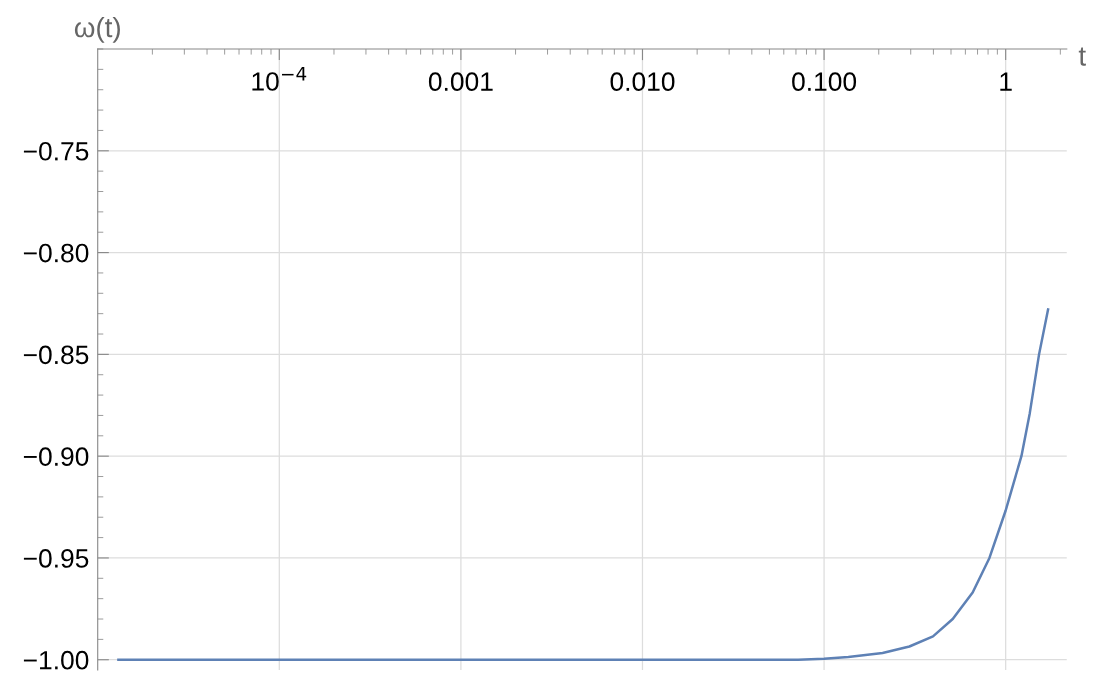 This screenshot has height=676, width=1093. Describe the element at coordinates (97, 29) in the screenshot. I see `y-axis-title: ω(t)` at that location.